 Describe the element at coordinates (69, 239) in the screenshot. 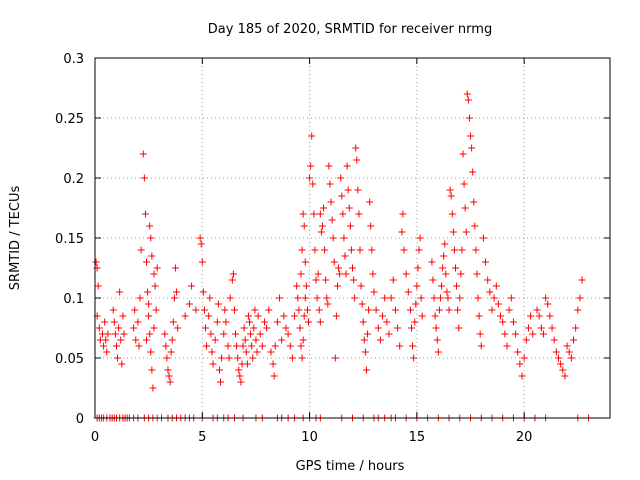

I see `y-tick-labels: 0 0.05 0.1 0.15 0.2 0.25 0.3` at that location.